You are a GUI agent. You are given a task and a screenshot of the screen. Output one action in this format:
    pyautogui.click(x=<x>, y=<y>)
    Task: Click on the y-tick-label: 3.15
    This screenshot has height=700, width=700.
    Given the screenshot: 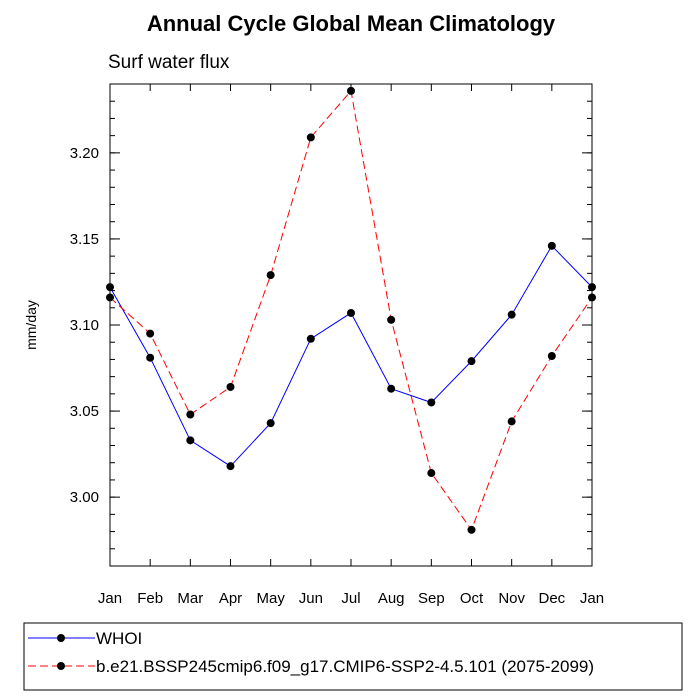 What is the action you would take?
    pyautogui.click(x=84, y=239)
    